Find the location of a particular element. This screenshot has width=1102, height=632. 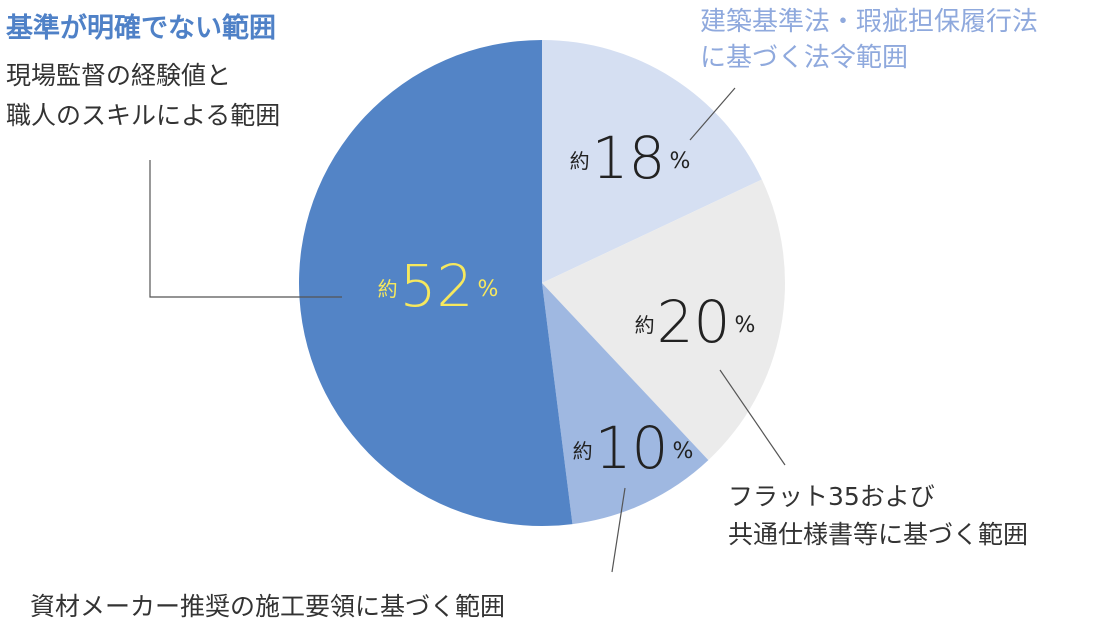

category-label: 現場監督の経験値と 職人のスキルによる範囲 is located at coordinates (143, 95).